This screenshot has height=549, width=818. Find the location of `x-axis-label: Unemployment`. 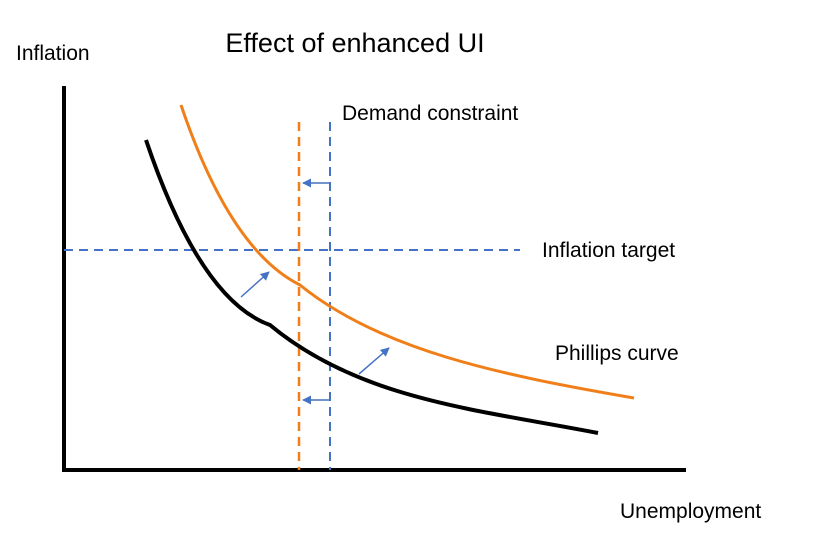

x-axis-label: Unemployment is located at coordinates (690, 511).